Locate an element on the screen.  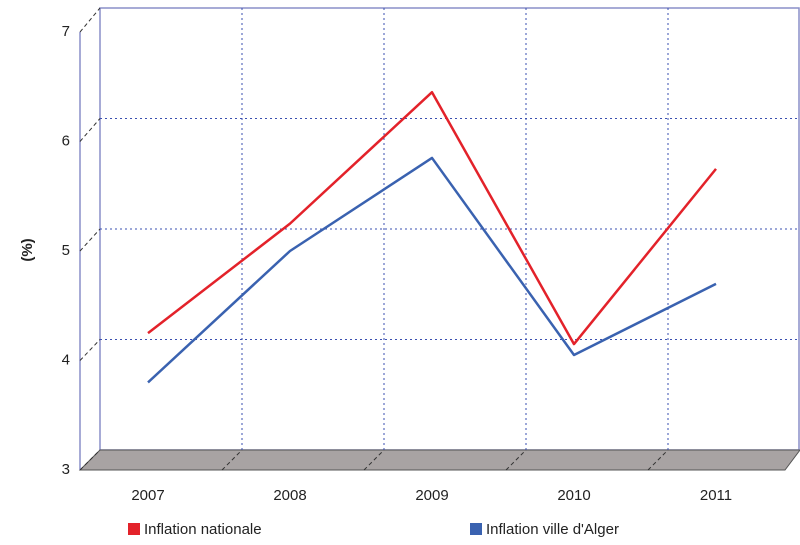
y-tick-label: 4 is located at coordinates (66, 359).